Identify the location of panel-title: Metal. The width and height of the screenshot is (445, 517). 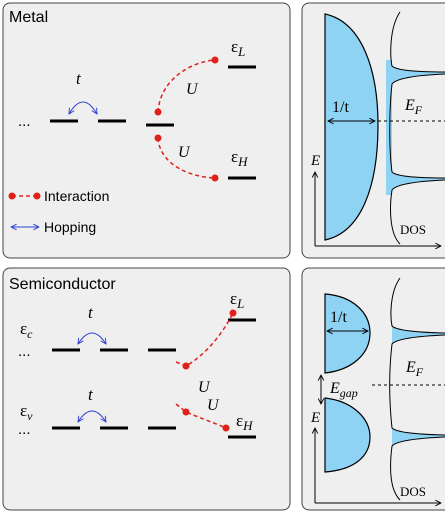
(28, 17).